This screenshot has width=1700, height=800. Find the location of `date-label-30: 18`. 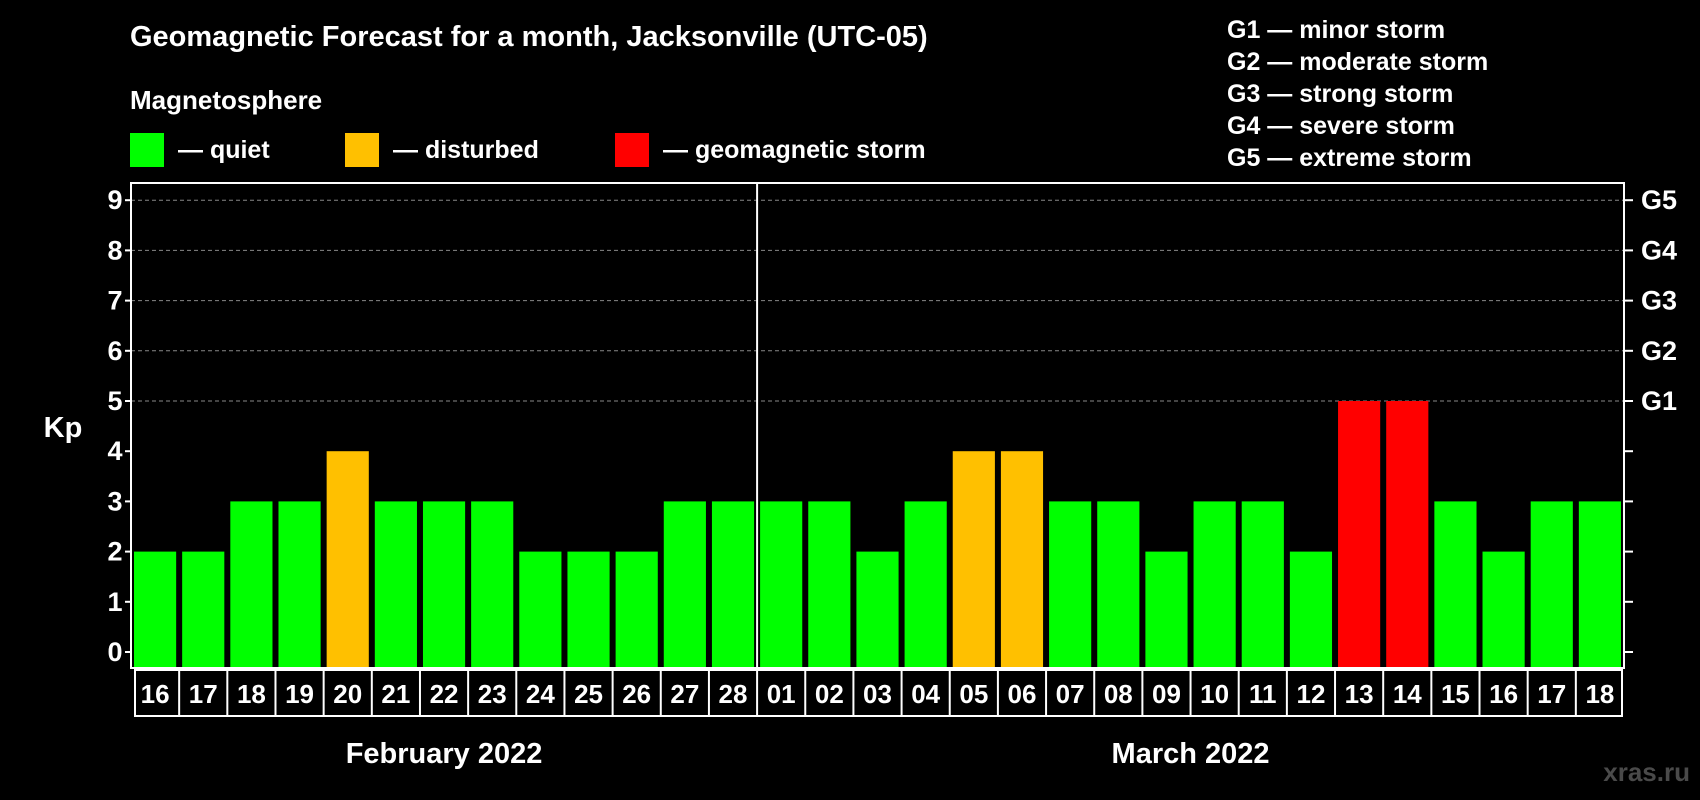

date-label-30: 18 is located at coordinates (1599, 694).